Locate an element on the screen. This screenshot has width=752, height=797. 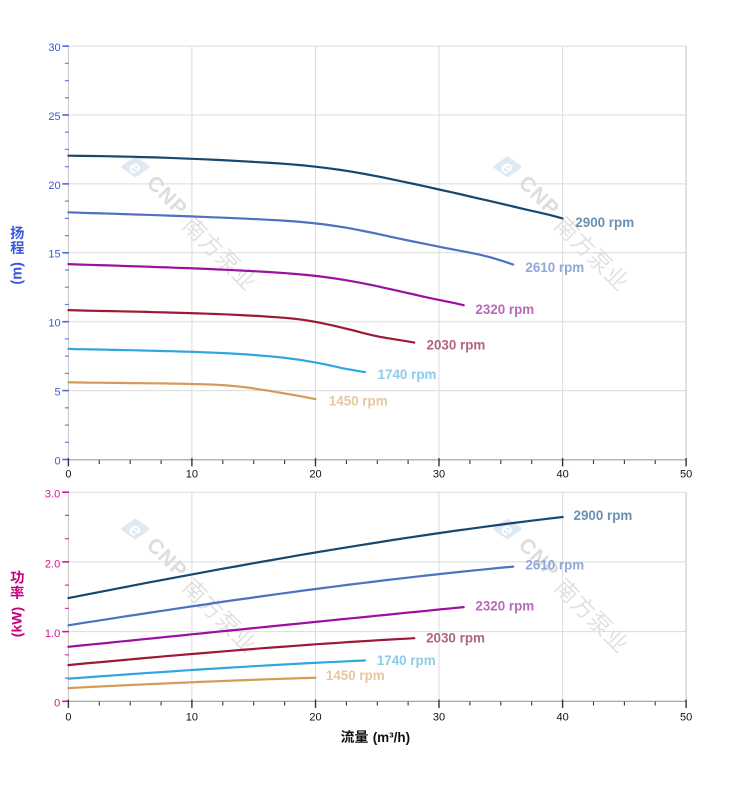
svg-text: (m³/h) is located at coordinates (392, 737).